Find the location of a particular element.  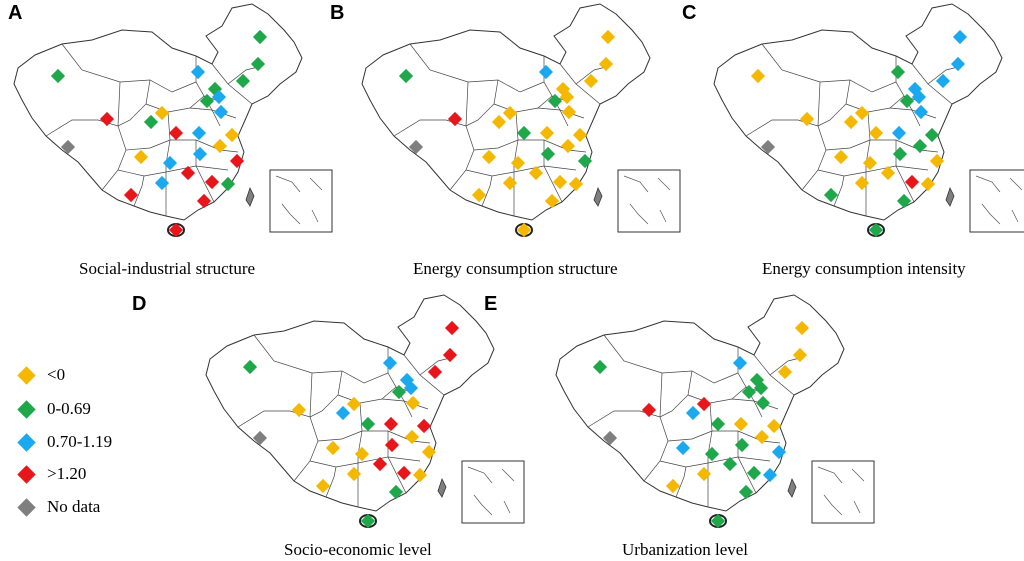

china-outline is located at coordinates (158, 112).